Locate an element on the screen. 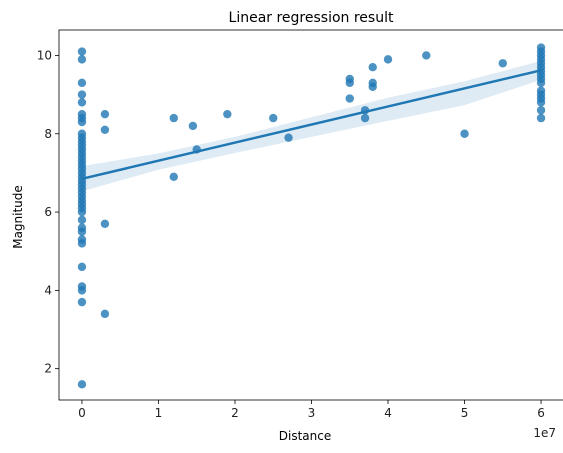 Image resolution: width=563 pixels, height=453 pixels. x-tick-label: 0 is located at coordinates (82, 413).